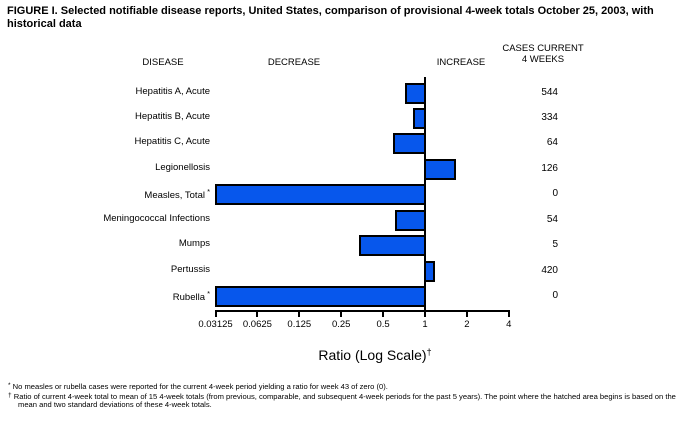 This screenshot has width=690, height=427. What do you see at coordinates (383, 324) in the screenshot?
I see `x-axis-tick-label: 0.5` at bounding box center [383, 324].